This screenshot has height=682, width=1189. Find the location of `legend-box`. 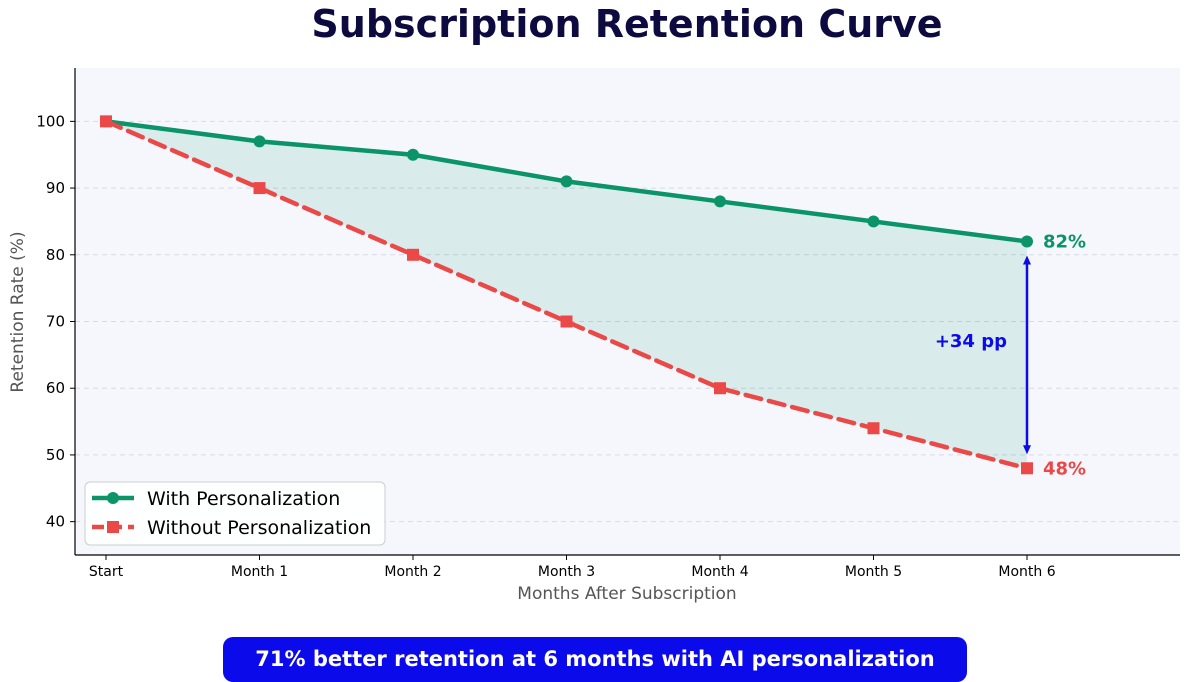

legend-box is located at coordinates (235, 513).